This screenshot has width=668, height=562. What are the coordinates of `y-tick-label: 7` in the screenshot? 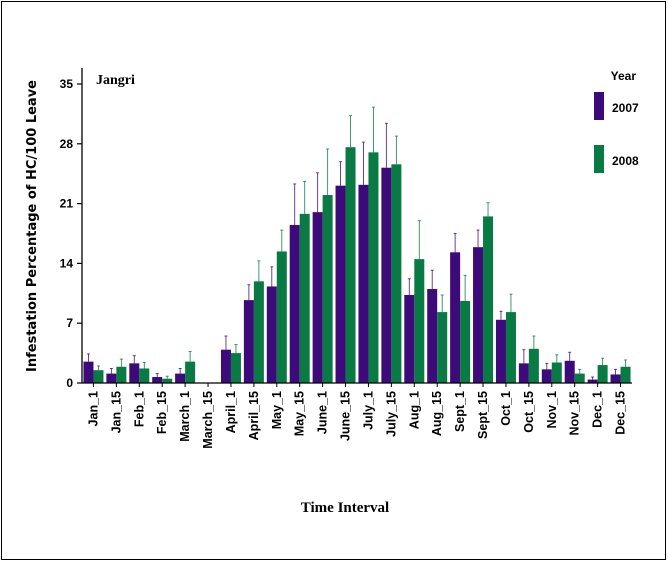 It's located at (69, 323).